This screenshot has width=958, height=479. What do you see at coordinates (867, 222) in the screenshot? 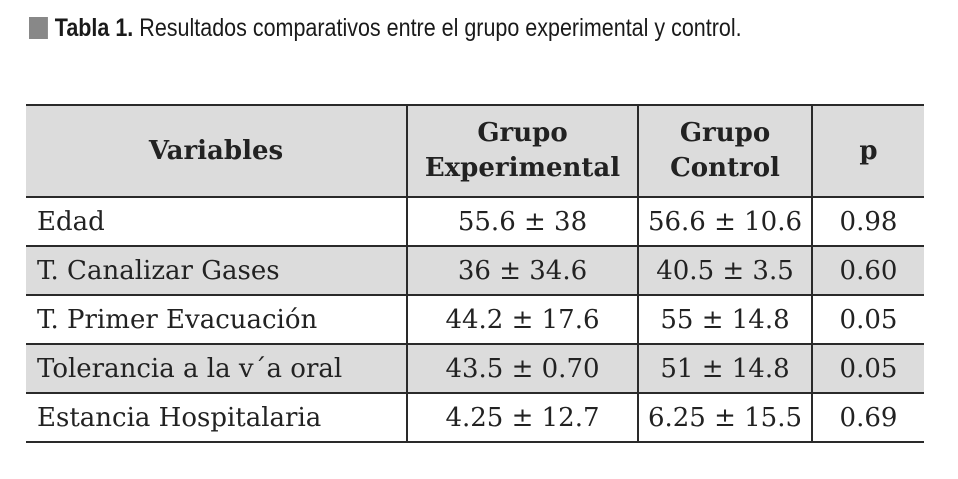
I see `cell-p: 0.98` at bounding box center [867, 222].